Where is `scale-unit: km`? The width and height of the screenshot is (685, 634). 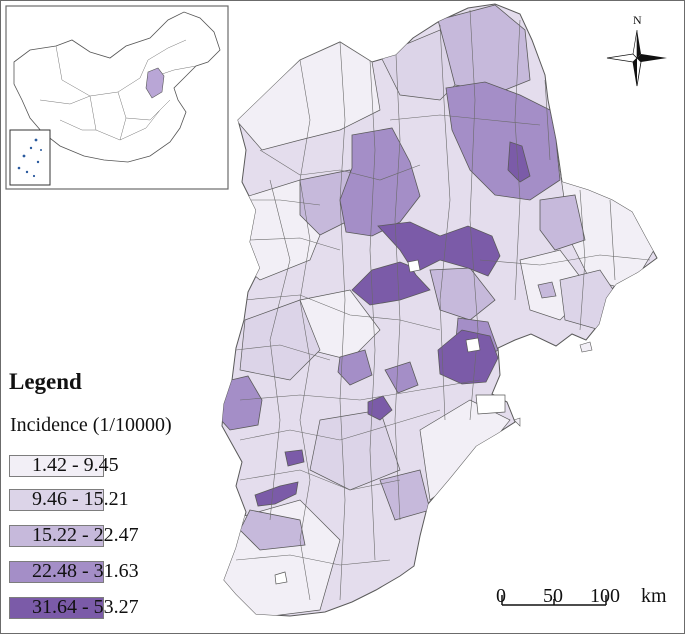 scale-unit: km is located at coordinates (654, 596).